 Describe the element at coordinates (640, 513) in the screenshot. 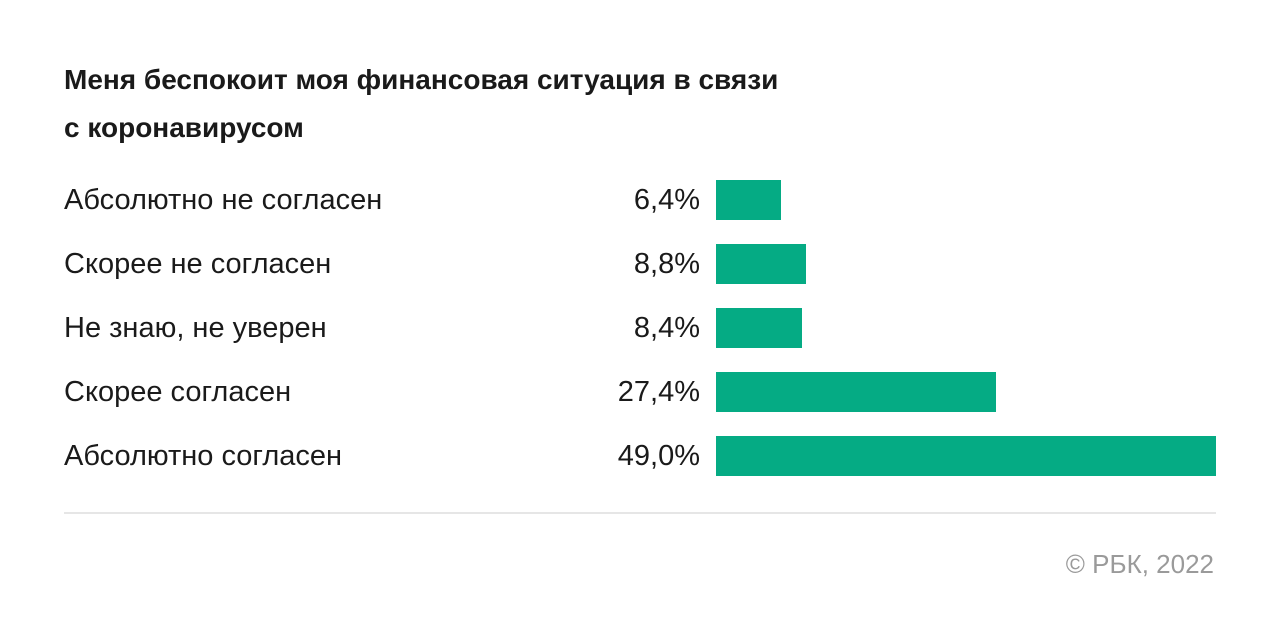

I see `divider` at that location.